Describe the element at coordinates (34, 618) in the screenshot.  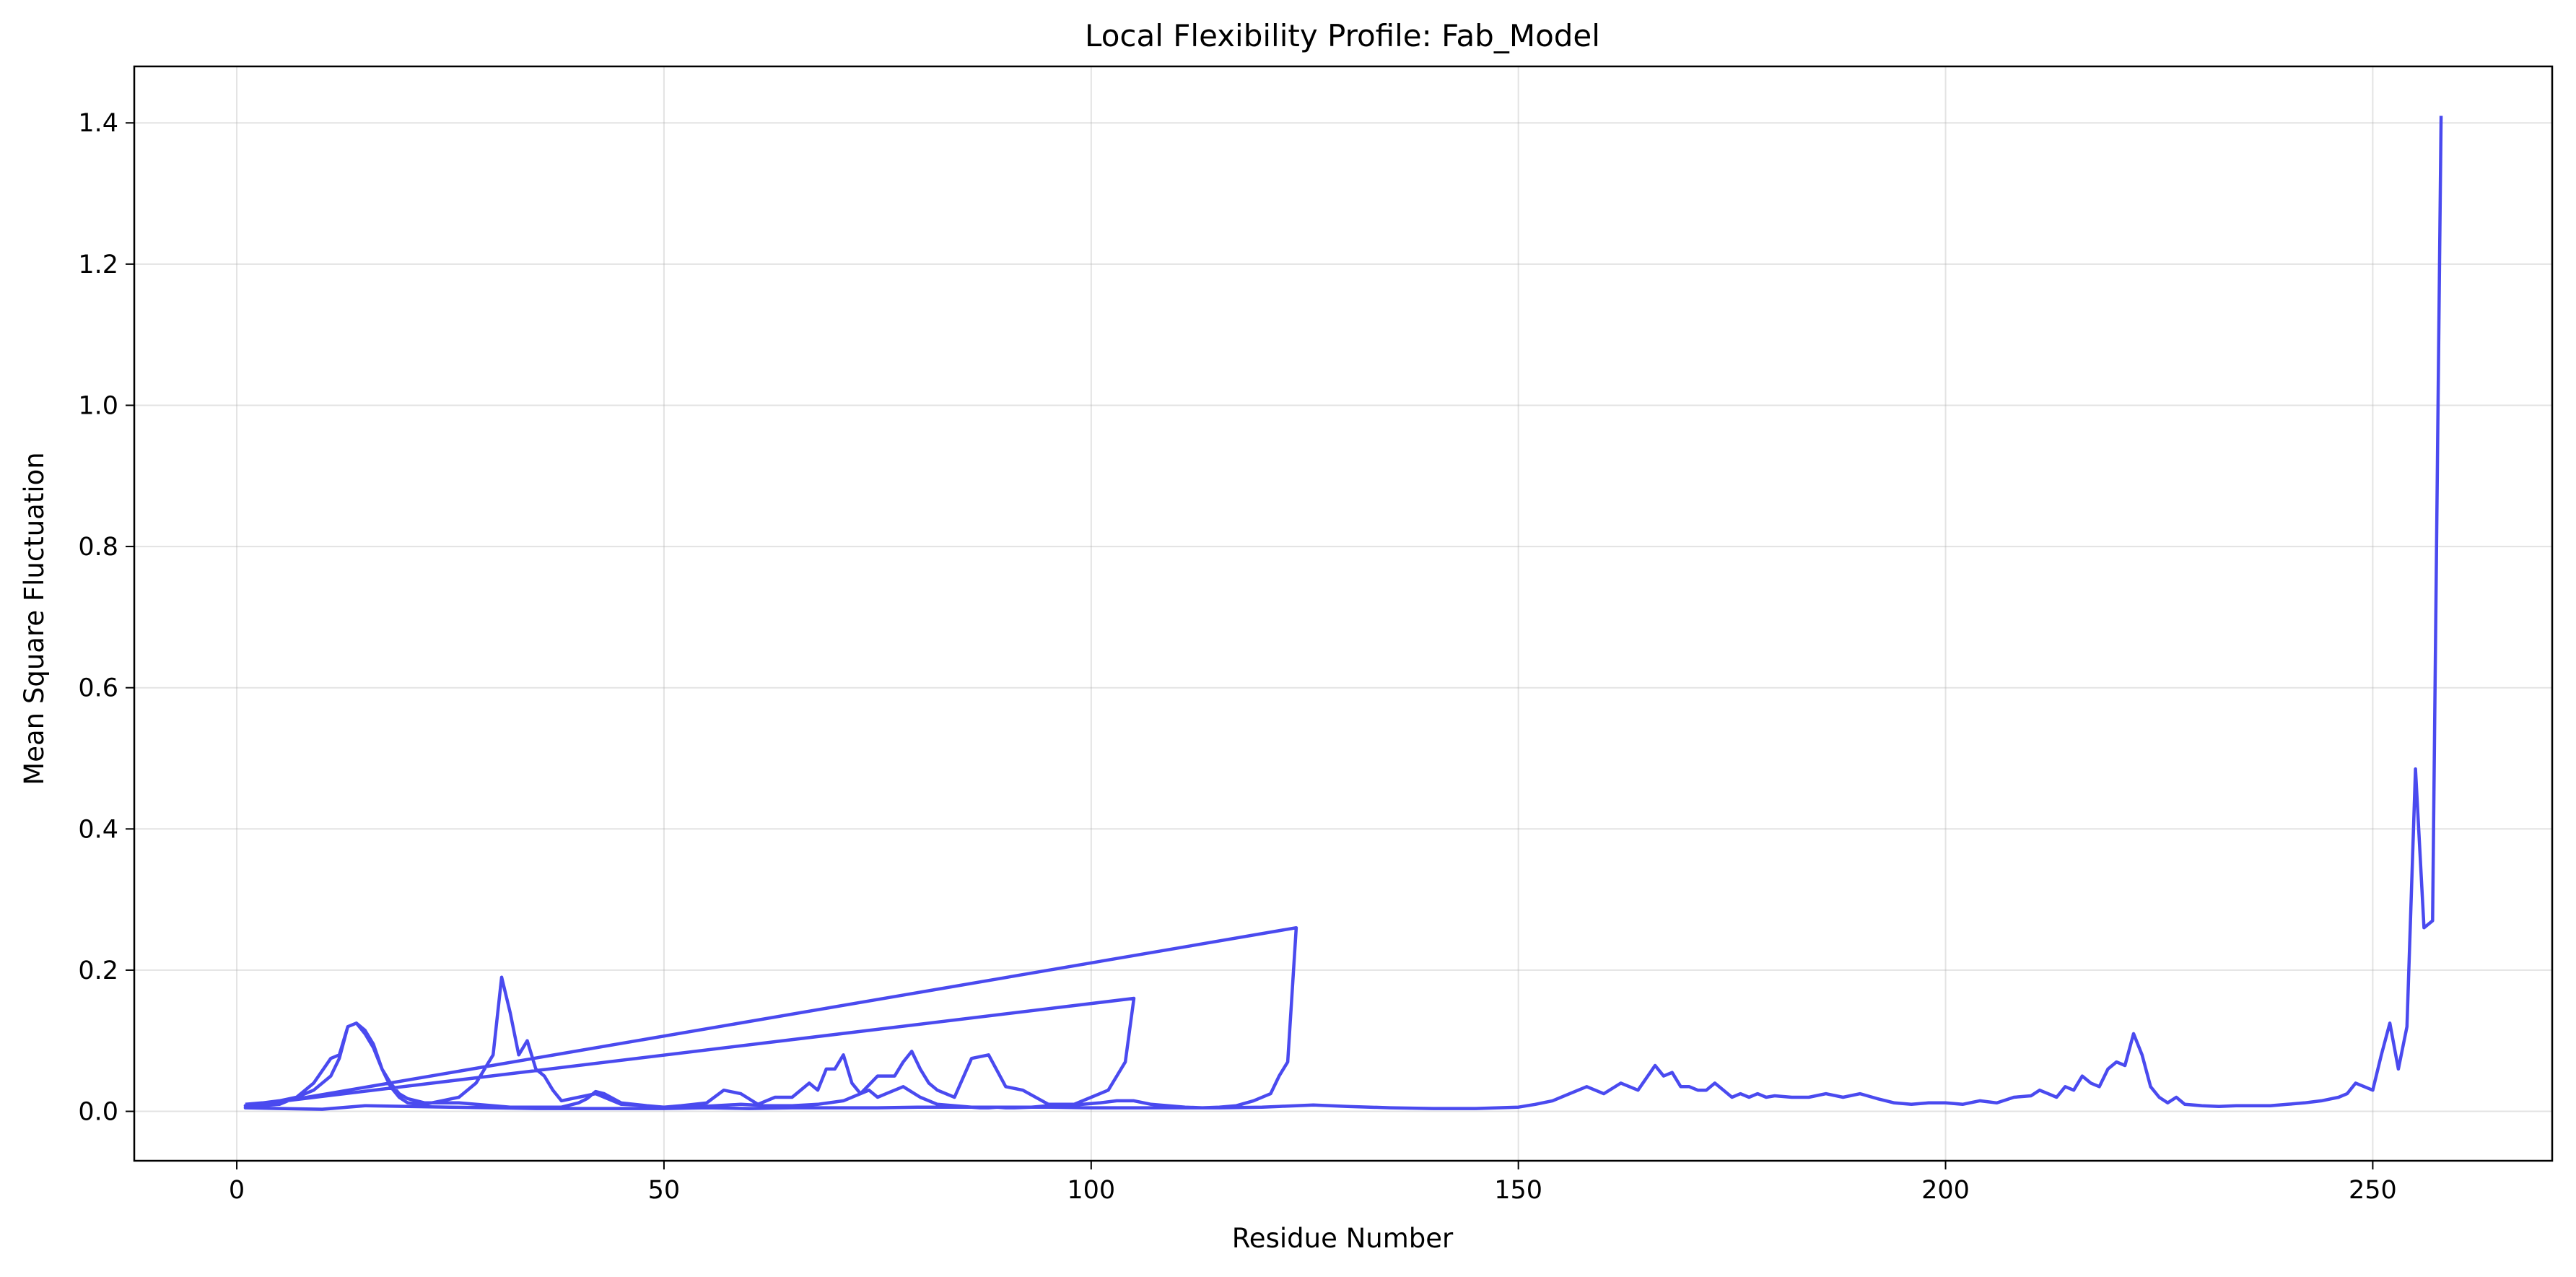
I see `y-axis-label: Mean Square Fluctuation` at that location.